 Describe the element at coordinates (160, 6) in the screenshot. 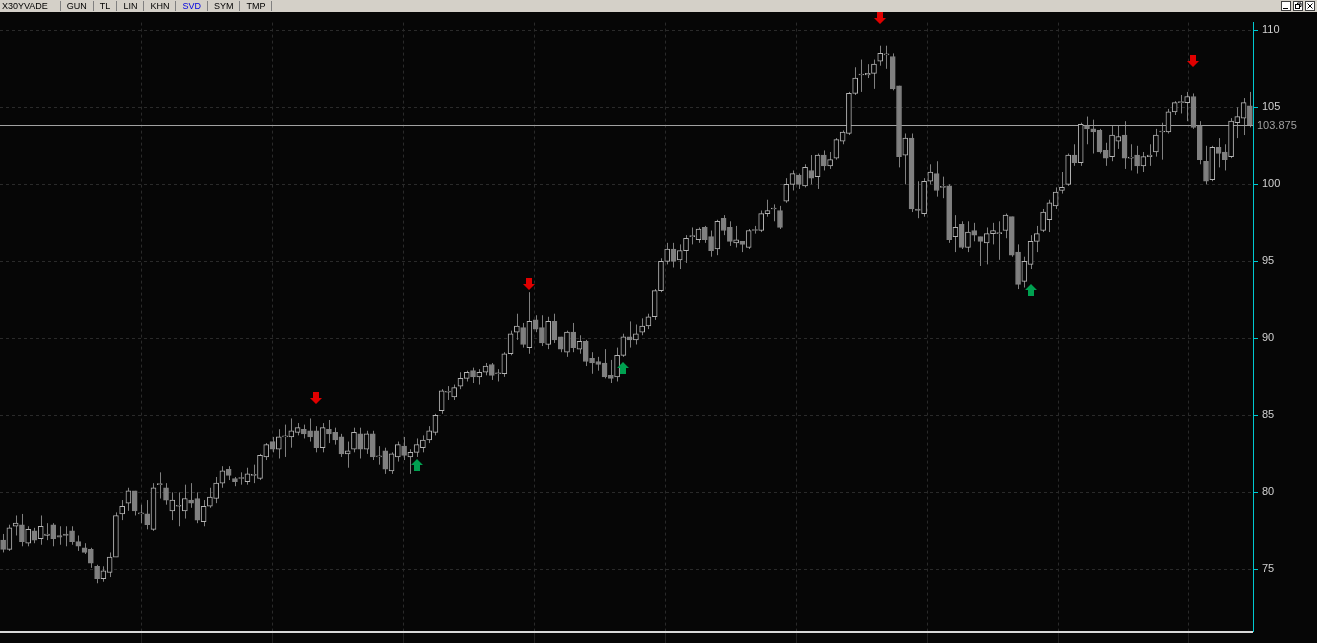

I see `text: KHN` at that location.